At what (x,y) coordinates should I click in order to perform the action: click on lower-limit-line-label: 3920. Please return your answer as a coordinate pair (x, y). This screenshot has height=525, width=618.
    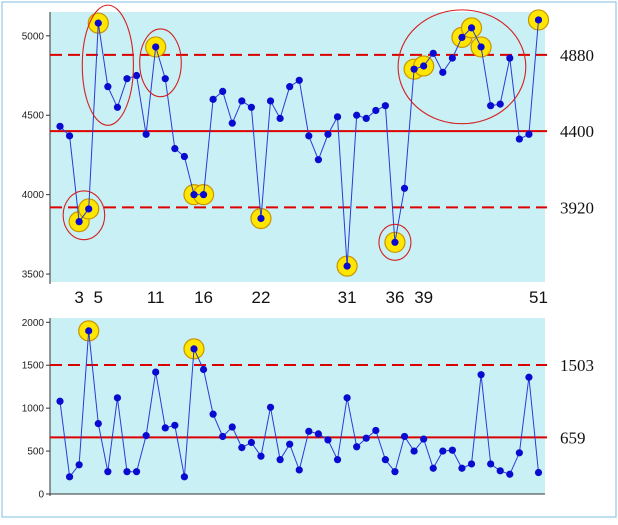
    Looking at the image, I should click on (577, 207).